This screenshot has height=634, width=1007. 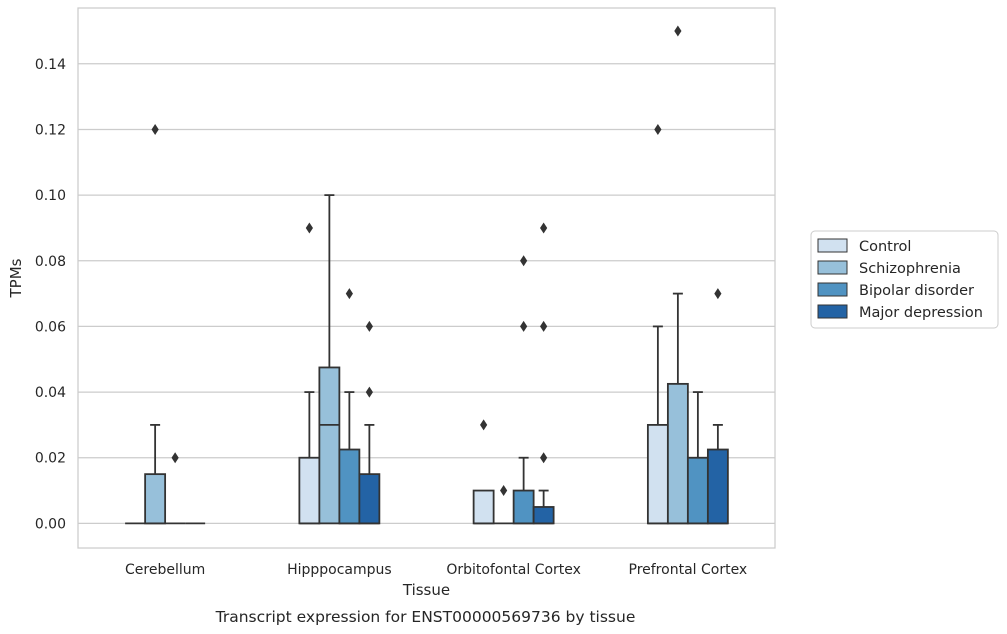 What do you see at coordinates (50, 130) in the screenshot?
I see `y-tick-label: 0.12` at bounding box center [50, 130].